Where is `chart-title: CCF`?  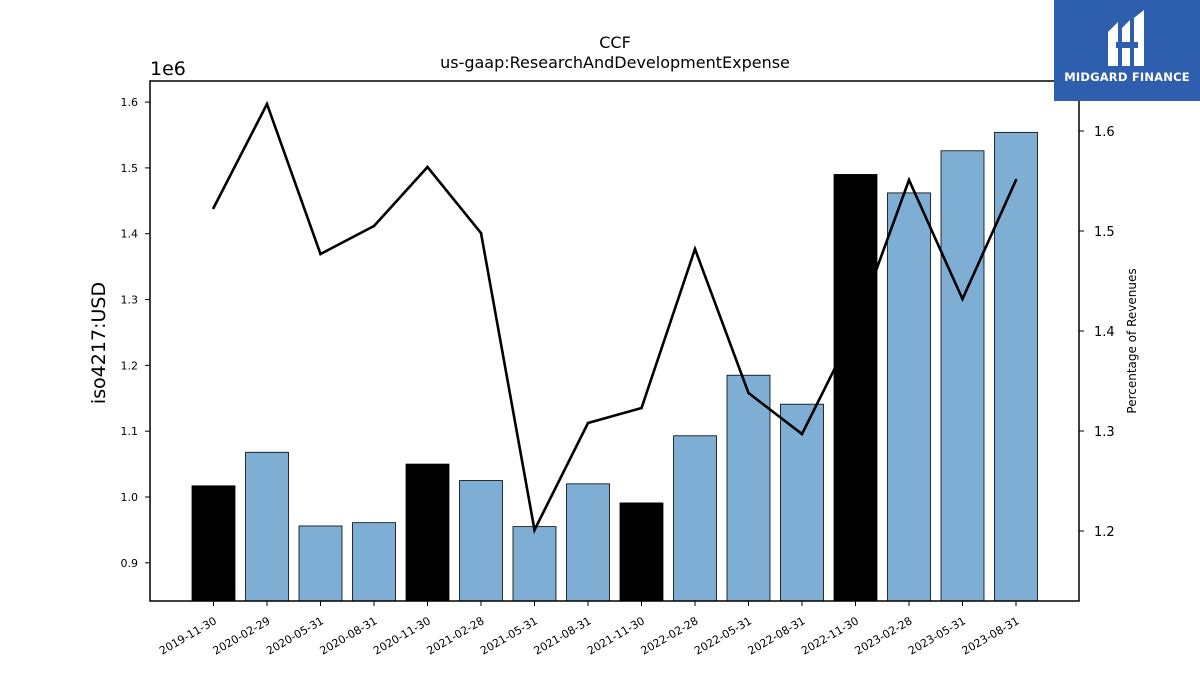
chart-title: CCF is located at coordinates (615, 42).